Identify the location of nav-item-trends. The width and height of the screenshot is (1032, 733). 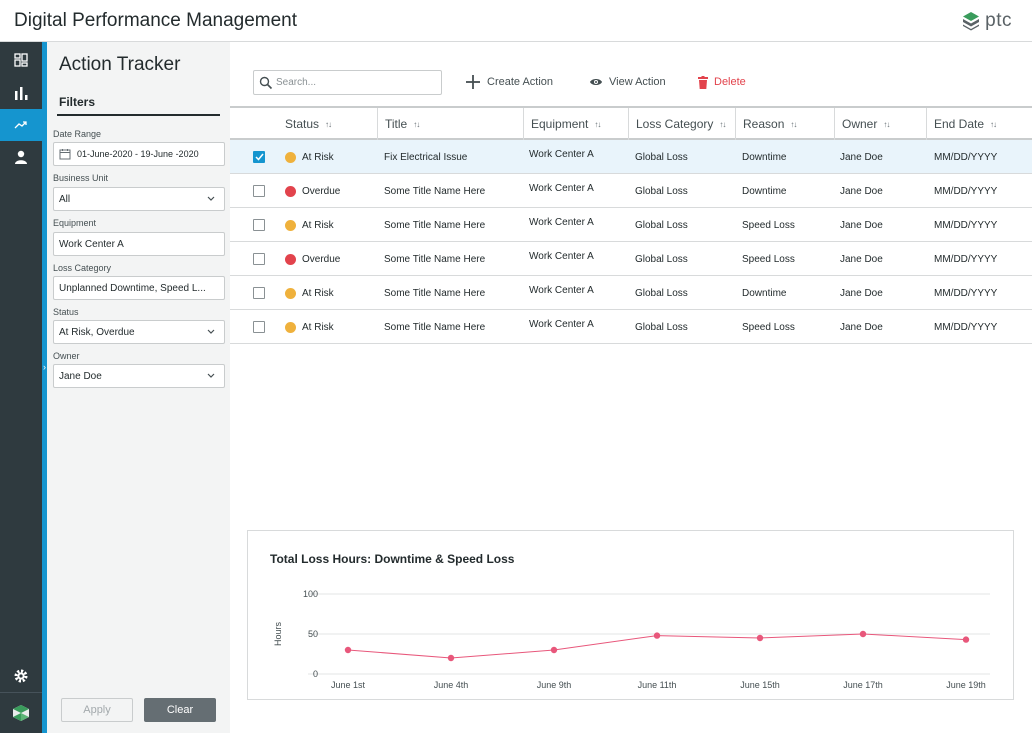
(21, 125).